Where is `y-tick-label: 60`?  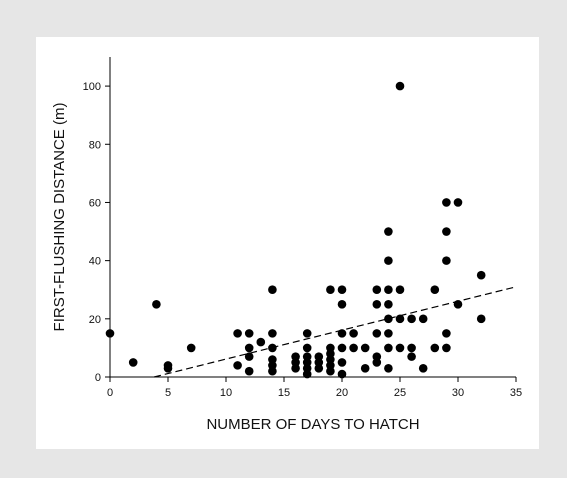 y-tick-label: 60 is located at coordinates (95, 203).